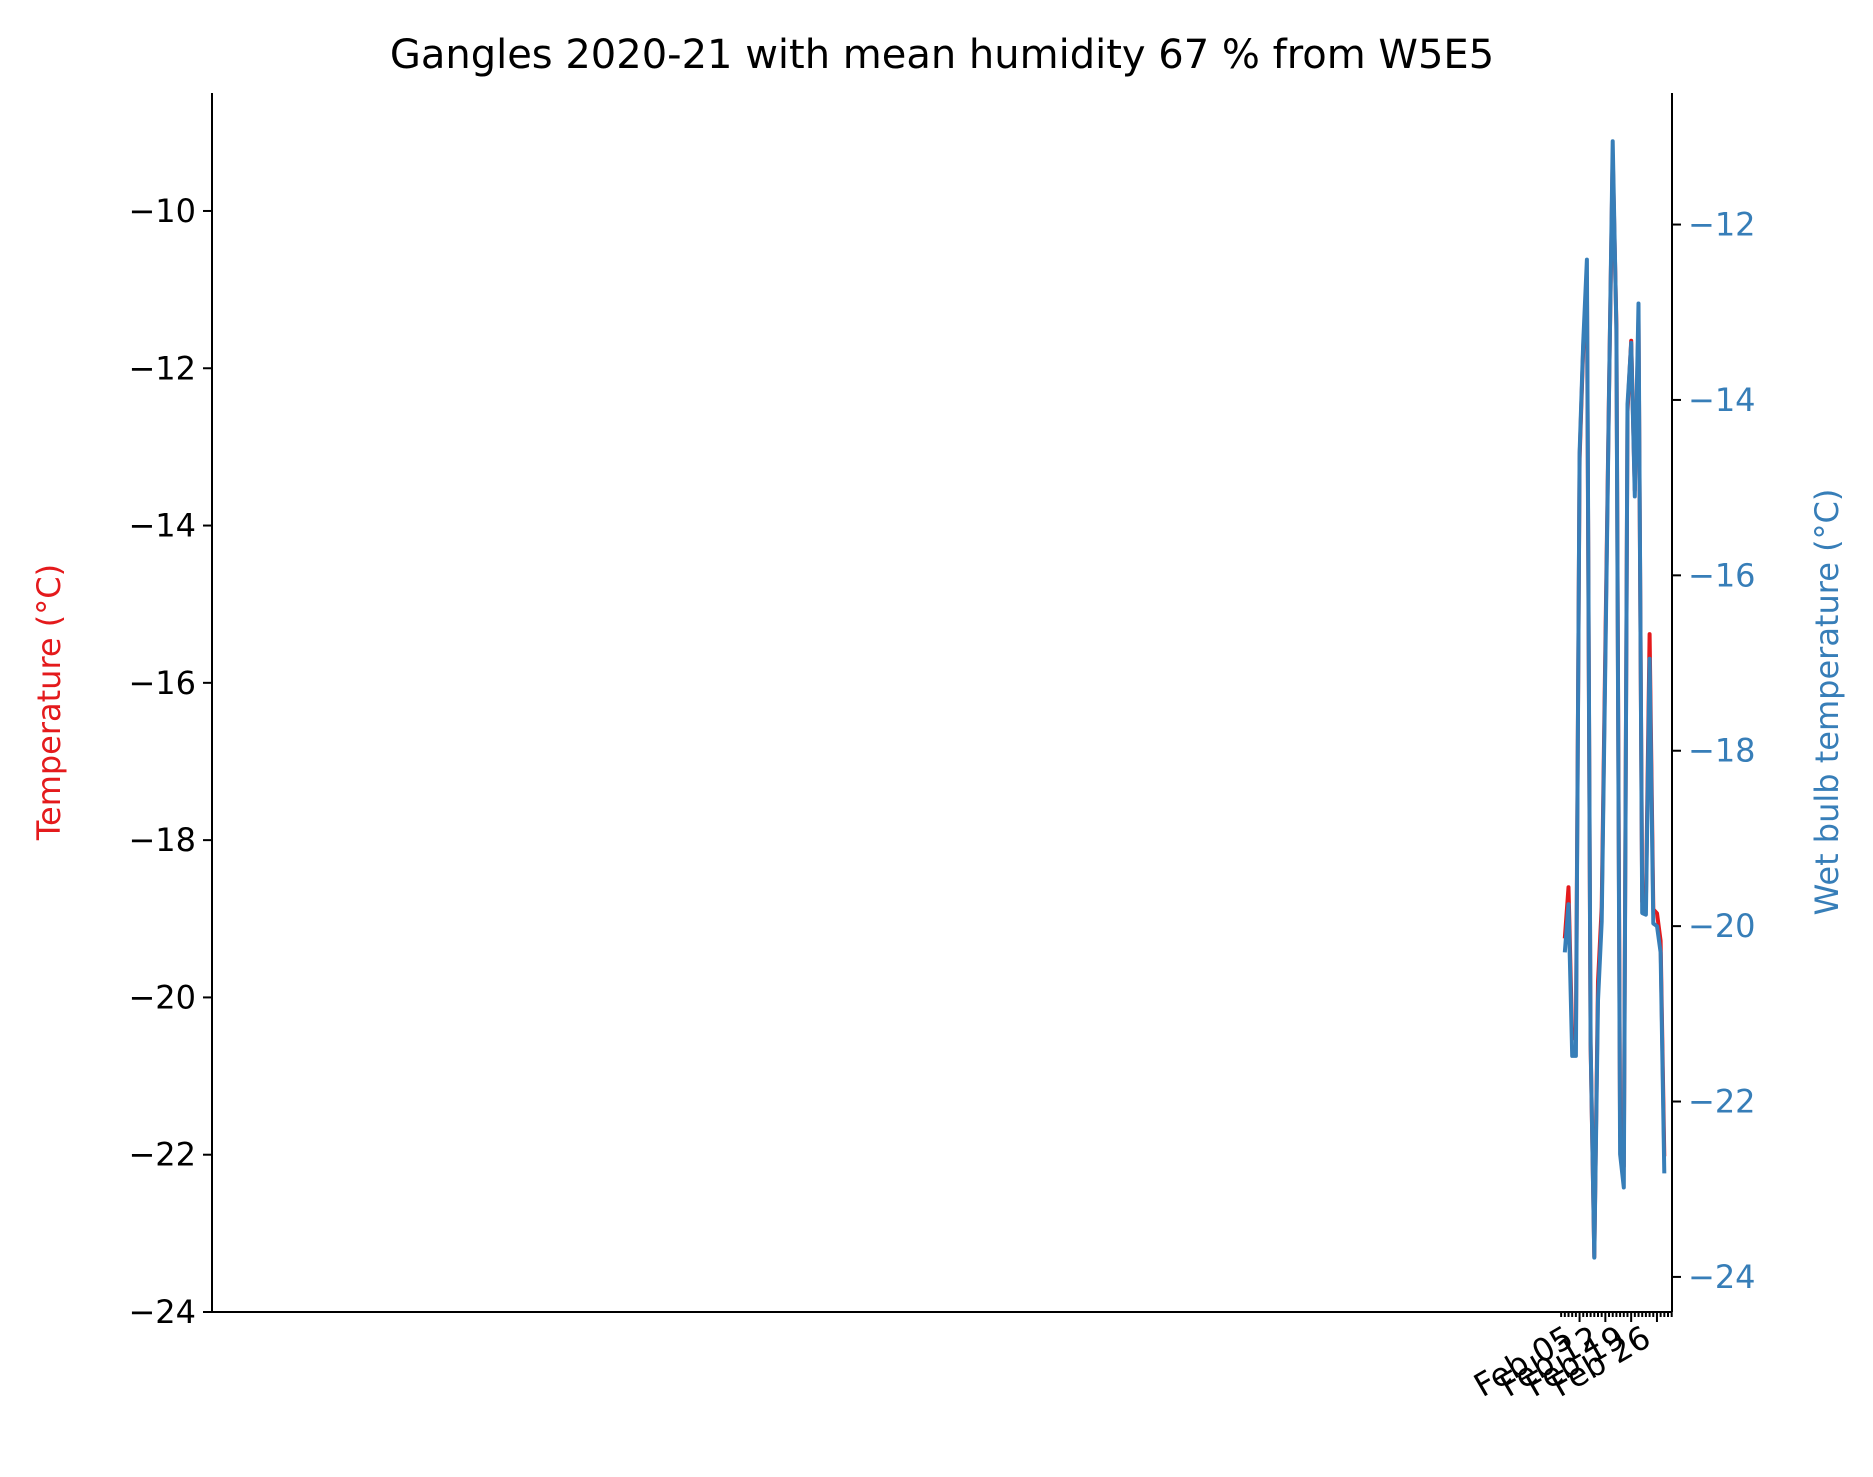 This screenshot has height=1477, width=1873. Describe the element at coordinates (170, 761) in the screenshot. I see `left-axis-ticks: −24 −22 −20 −18 −16 −14 −12 −10` at that location.